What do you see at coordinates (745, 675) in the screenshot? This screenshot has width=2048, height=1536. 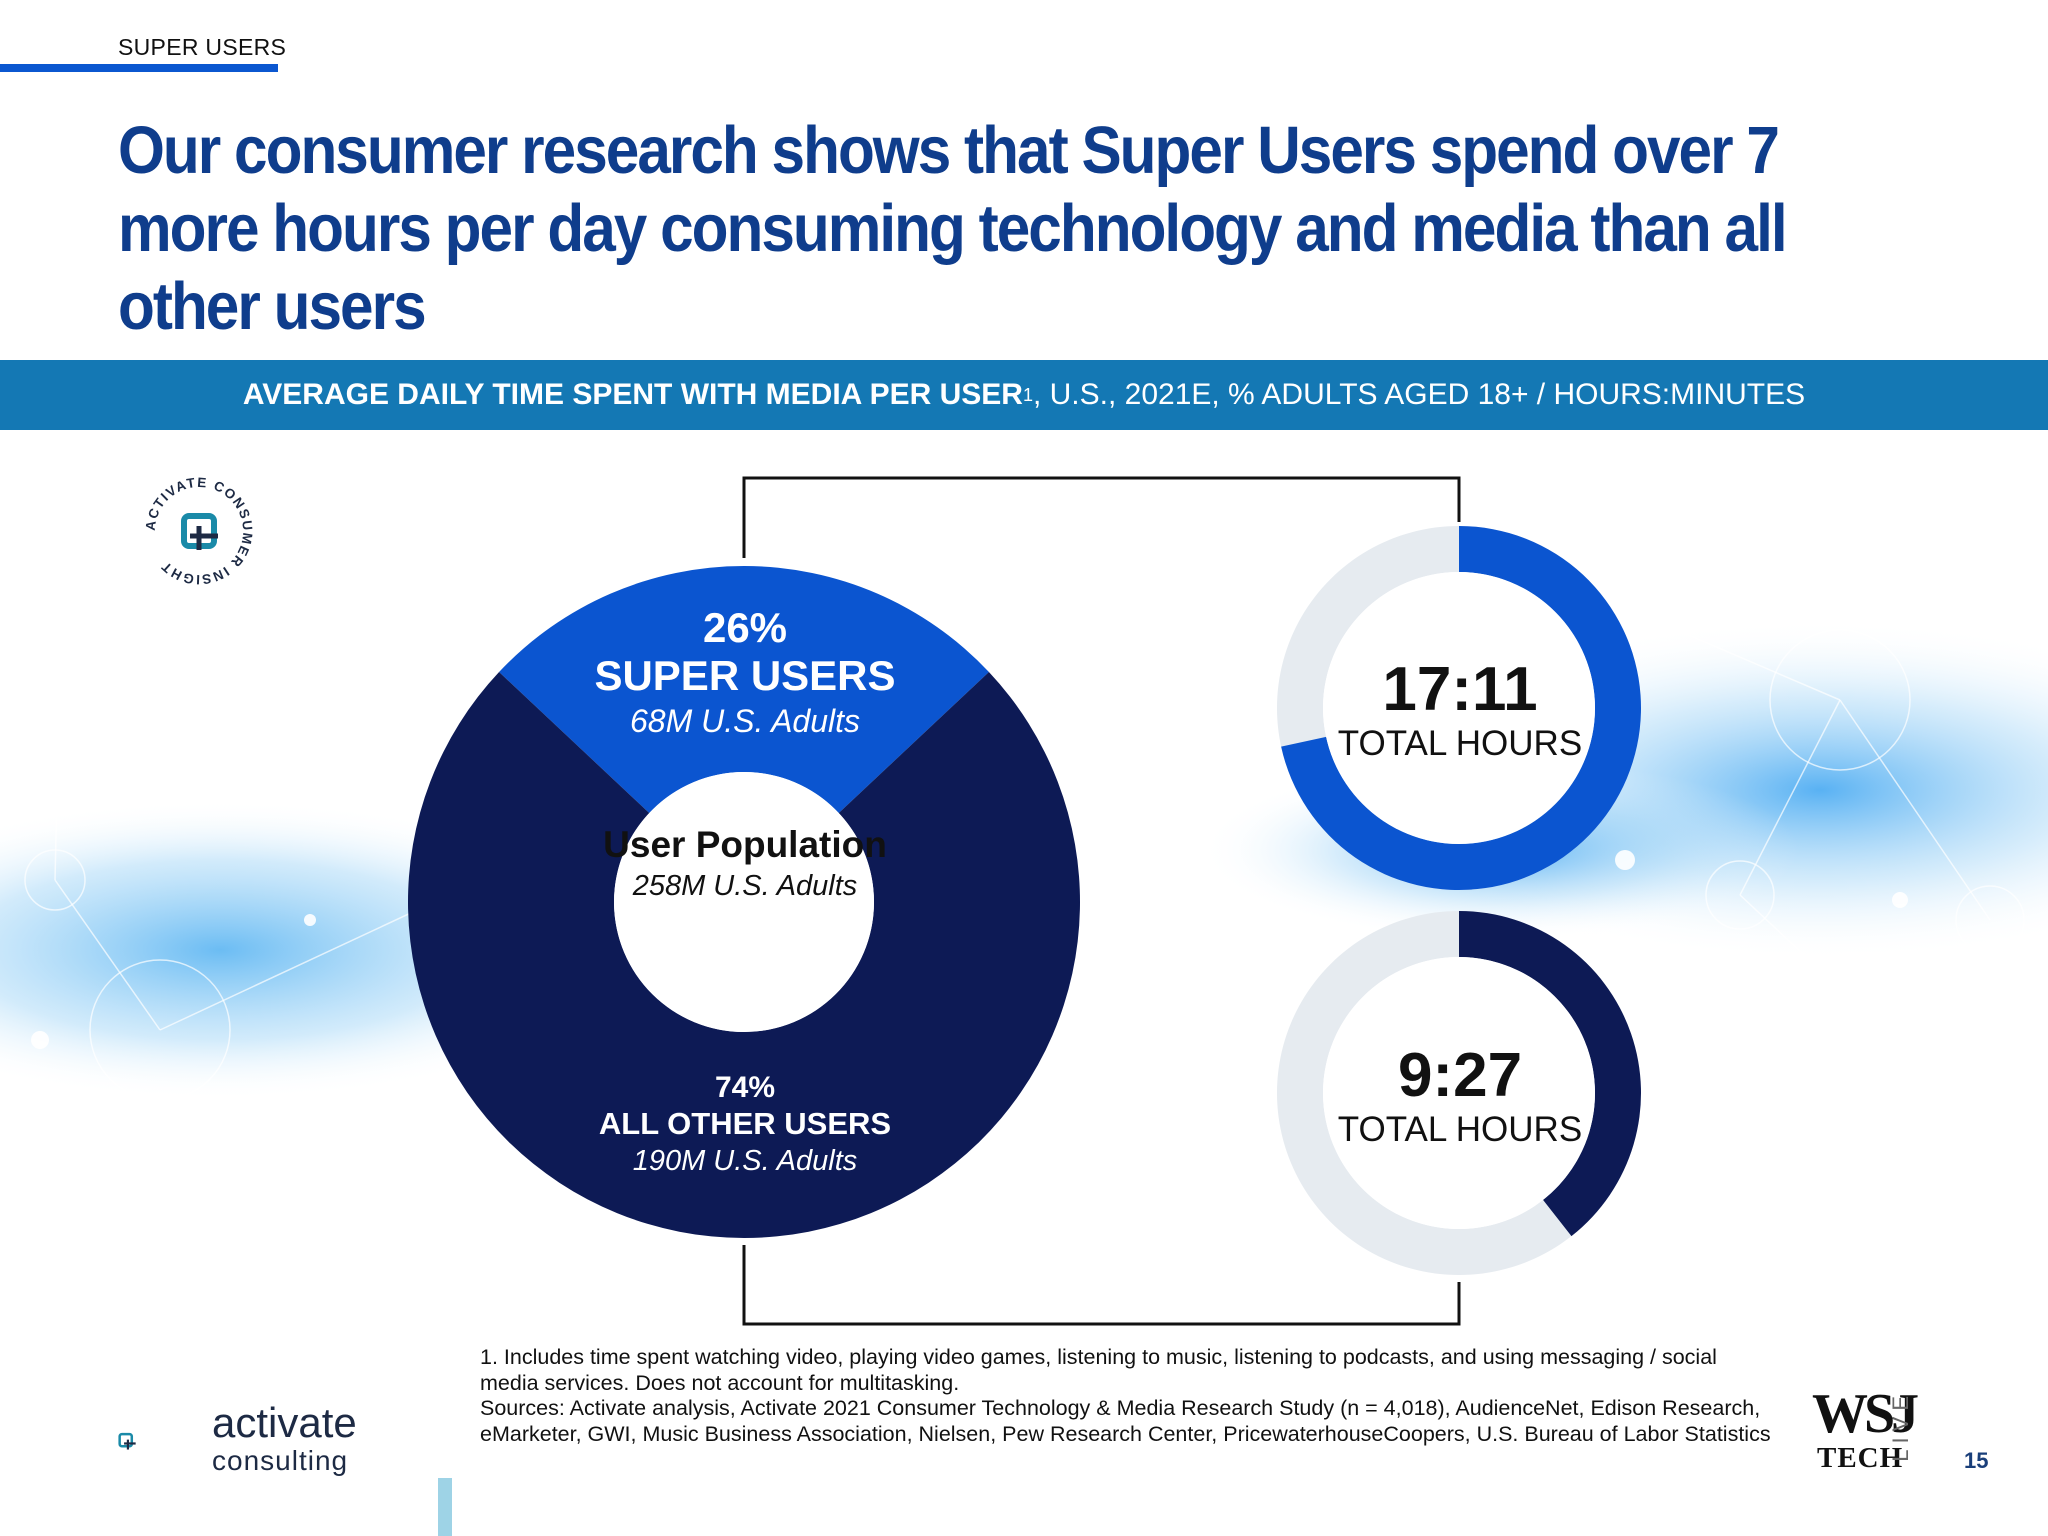 I see `super-users-name: SUPER USERS` at bounding box center [745, 675].